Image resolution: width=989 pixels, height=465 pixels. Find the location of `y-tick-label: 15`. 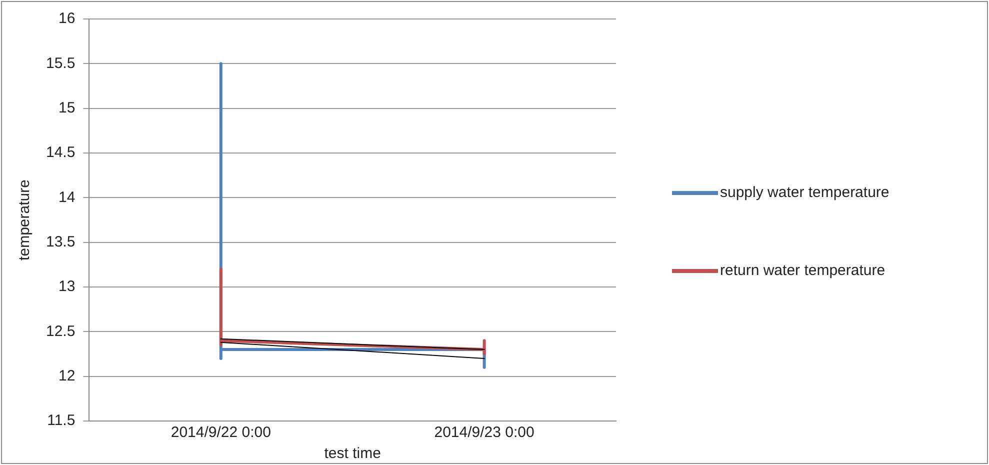

y-tick-label: 15 is located at coordinates (67, 107).